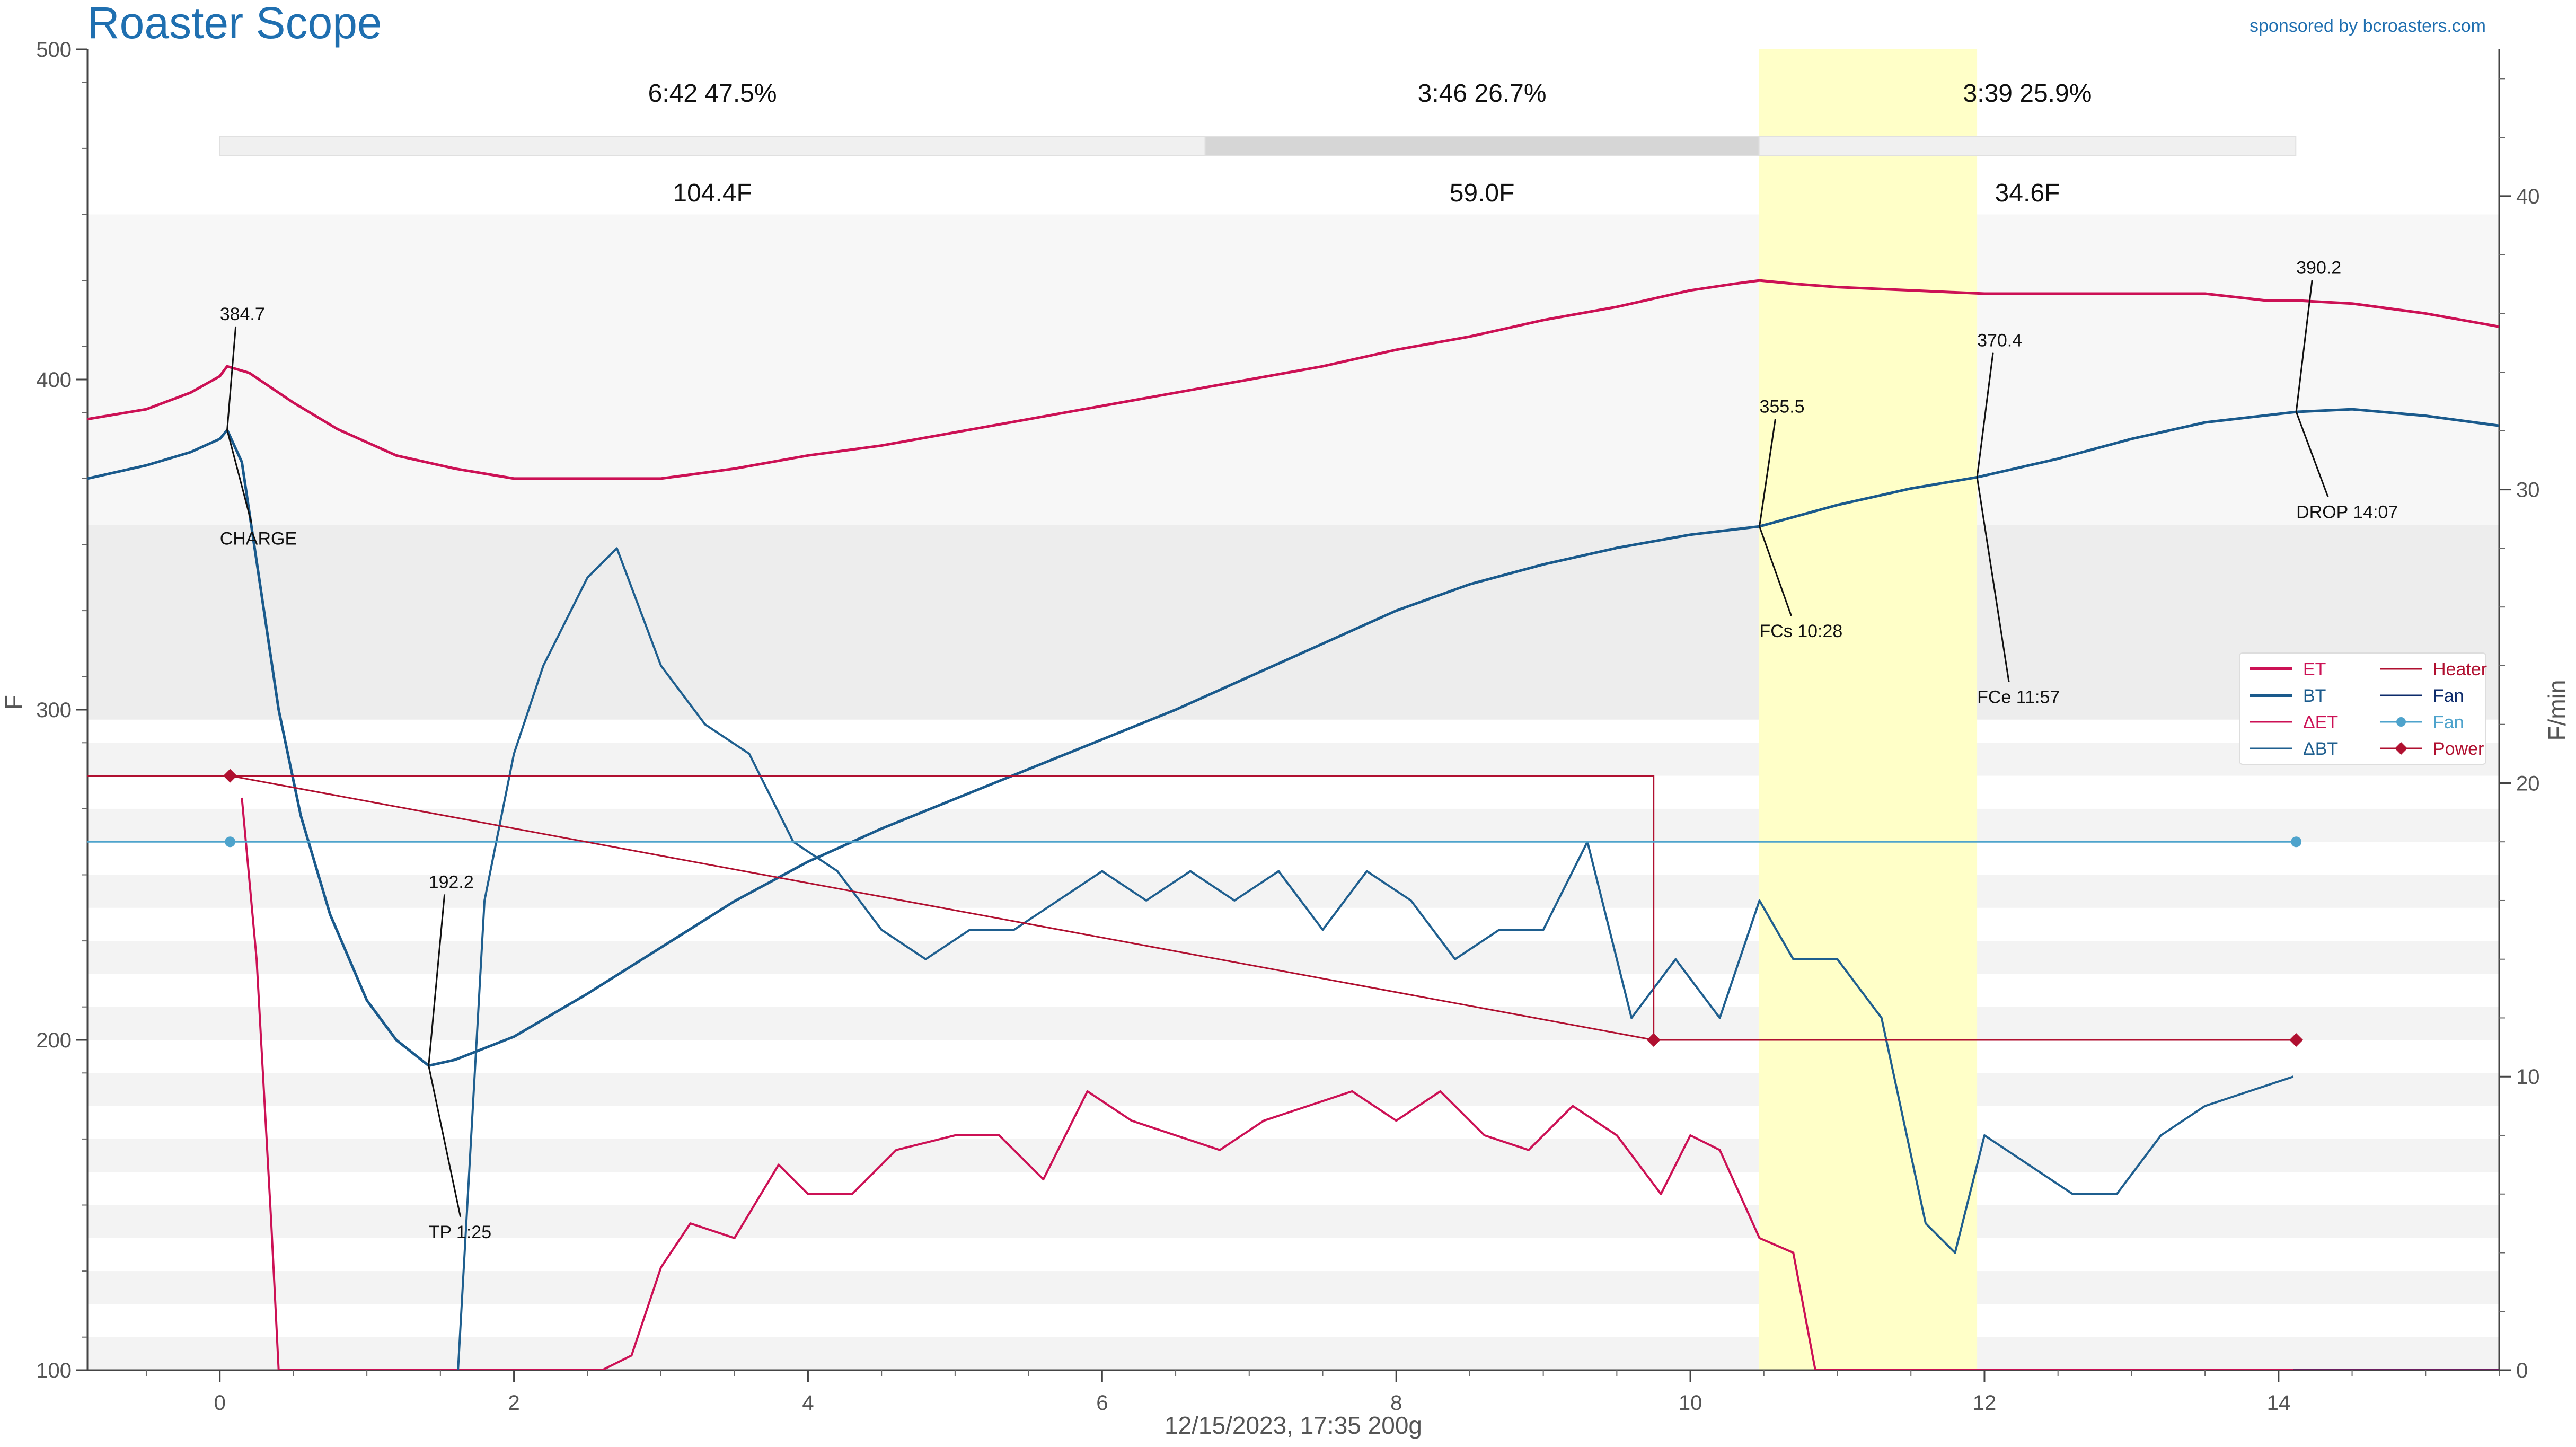 Image resolution: width=2576 pixels, height=1447 pixels. Describe the element at coordinates (2027, 193) in the screenshot. I see `phase-rise: 34.6F` at that location.